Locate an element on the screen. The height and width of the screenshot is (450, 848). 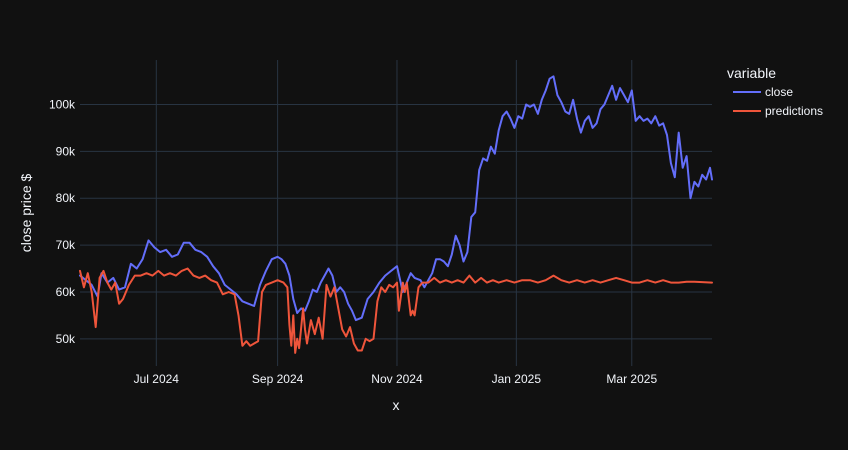
legend-item-close: close is located at coordinates (763, 92).